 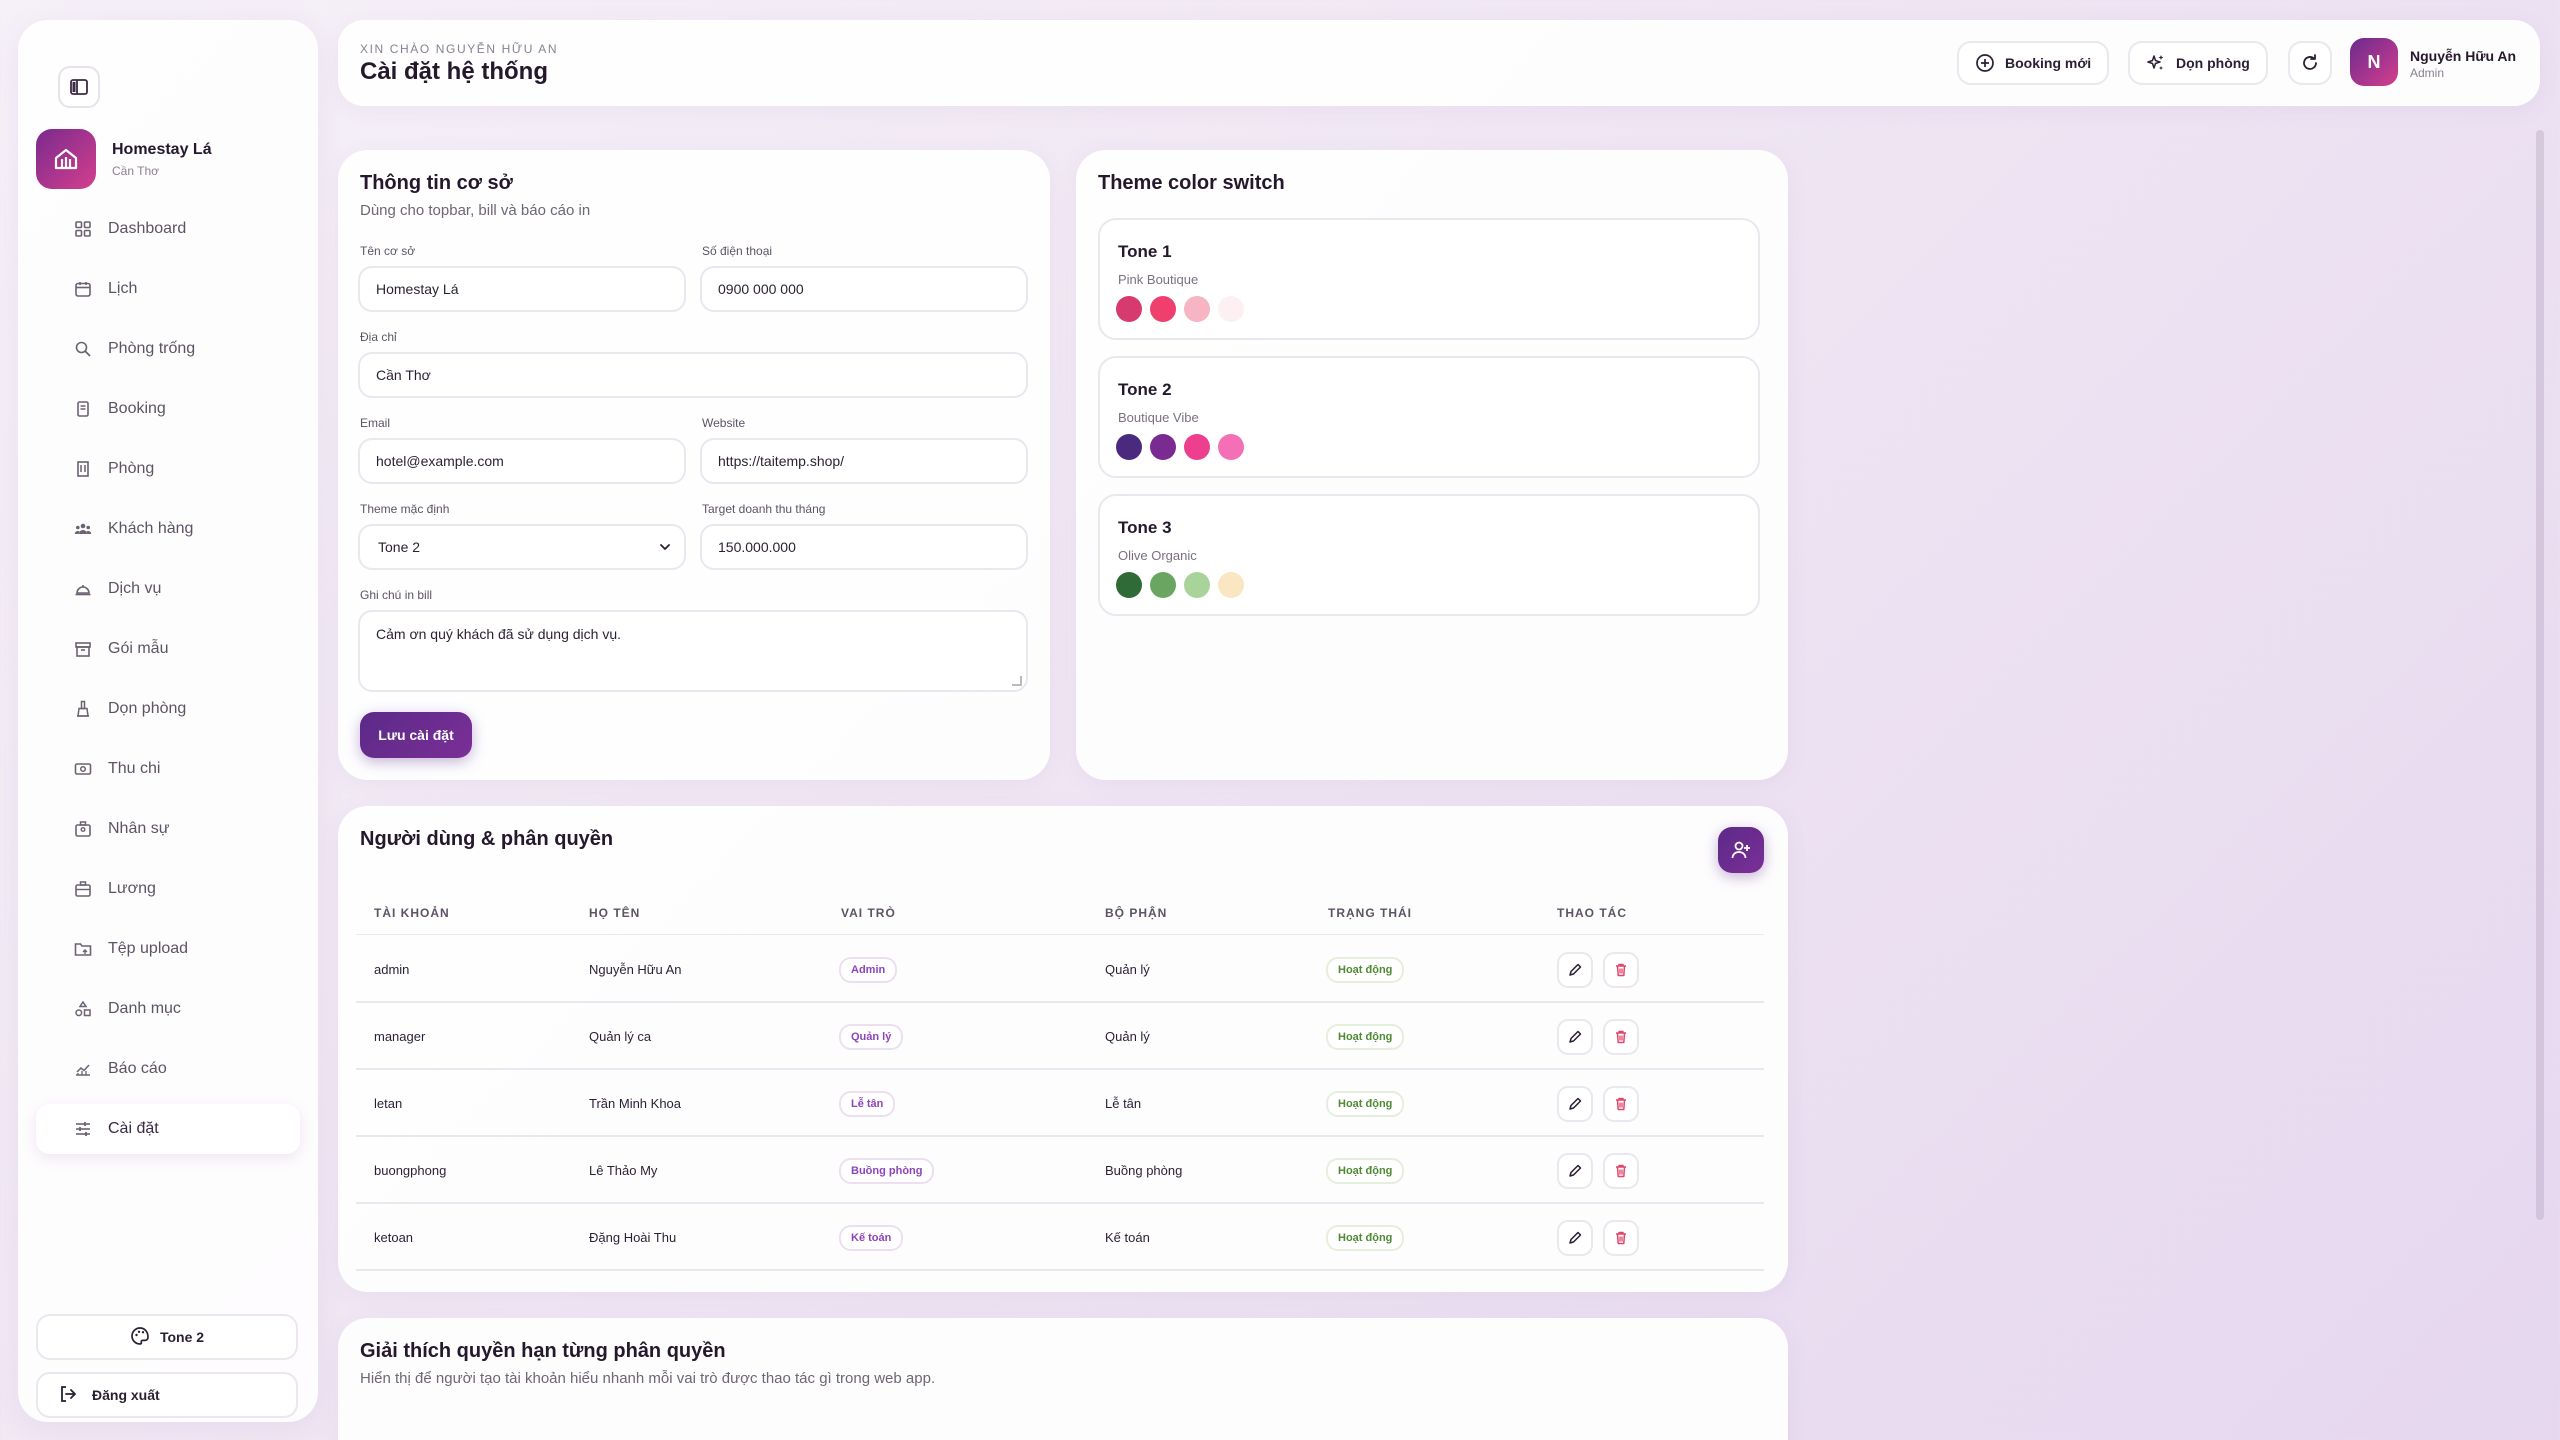 What do you see at coordinates (1060, 969) in the screenshot?
I see `table-row: admin Nguyễn Hữu An Admin Quản lý Hoạt động` at bounding box center [1060, 969].